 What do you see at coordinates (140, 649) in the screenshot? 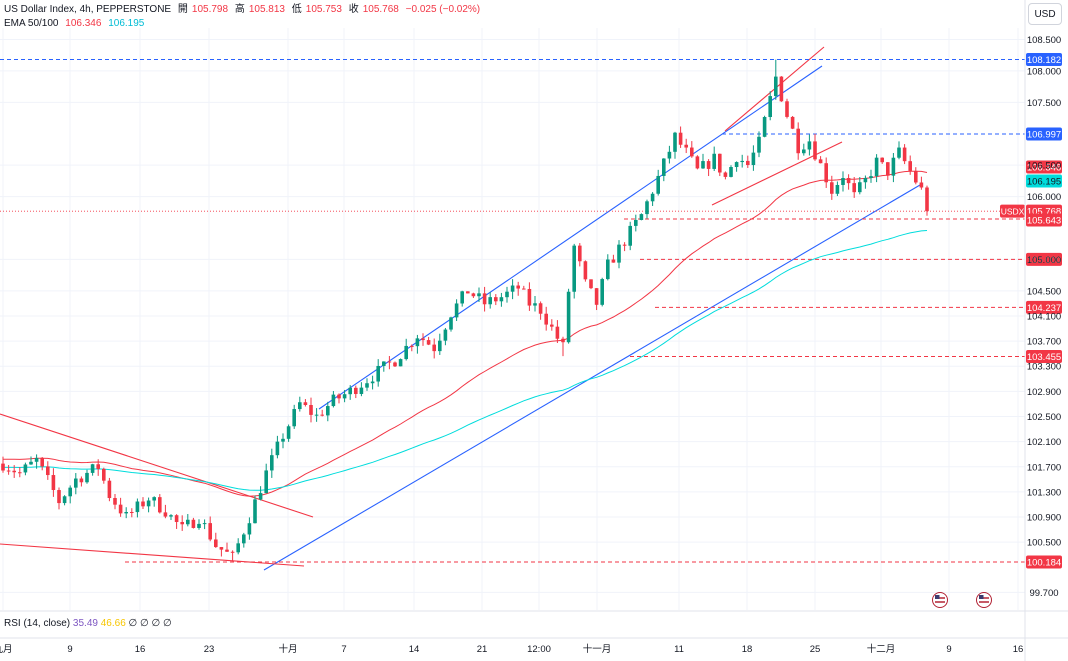
I see `time-tick-label: 16` at bounding box center [140, 649].